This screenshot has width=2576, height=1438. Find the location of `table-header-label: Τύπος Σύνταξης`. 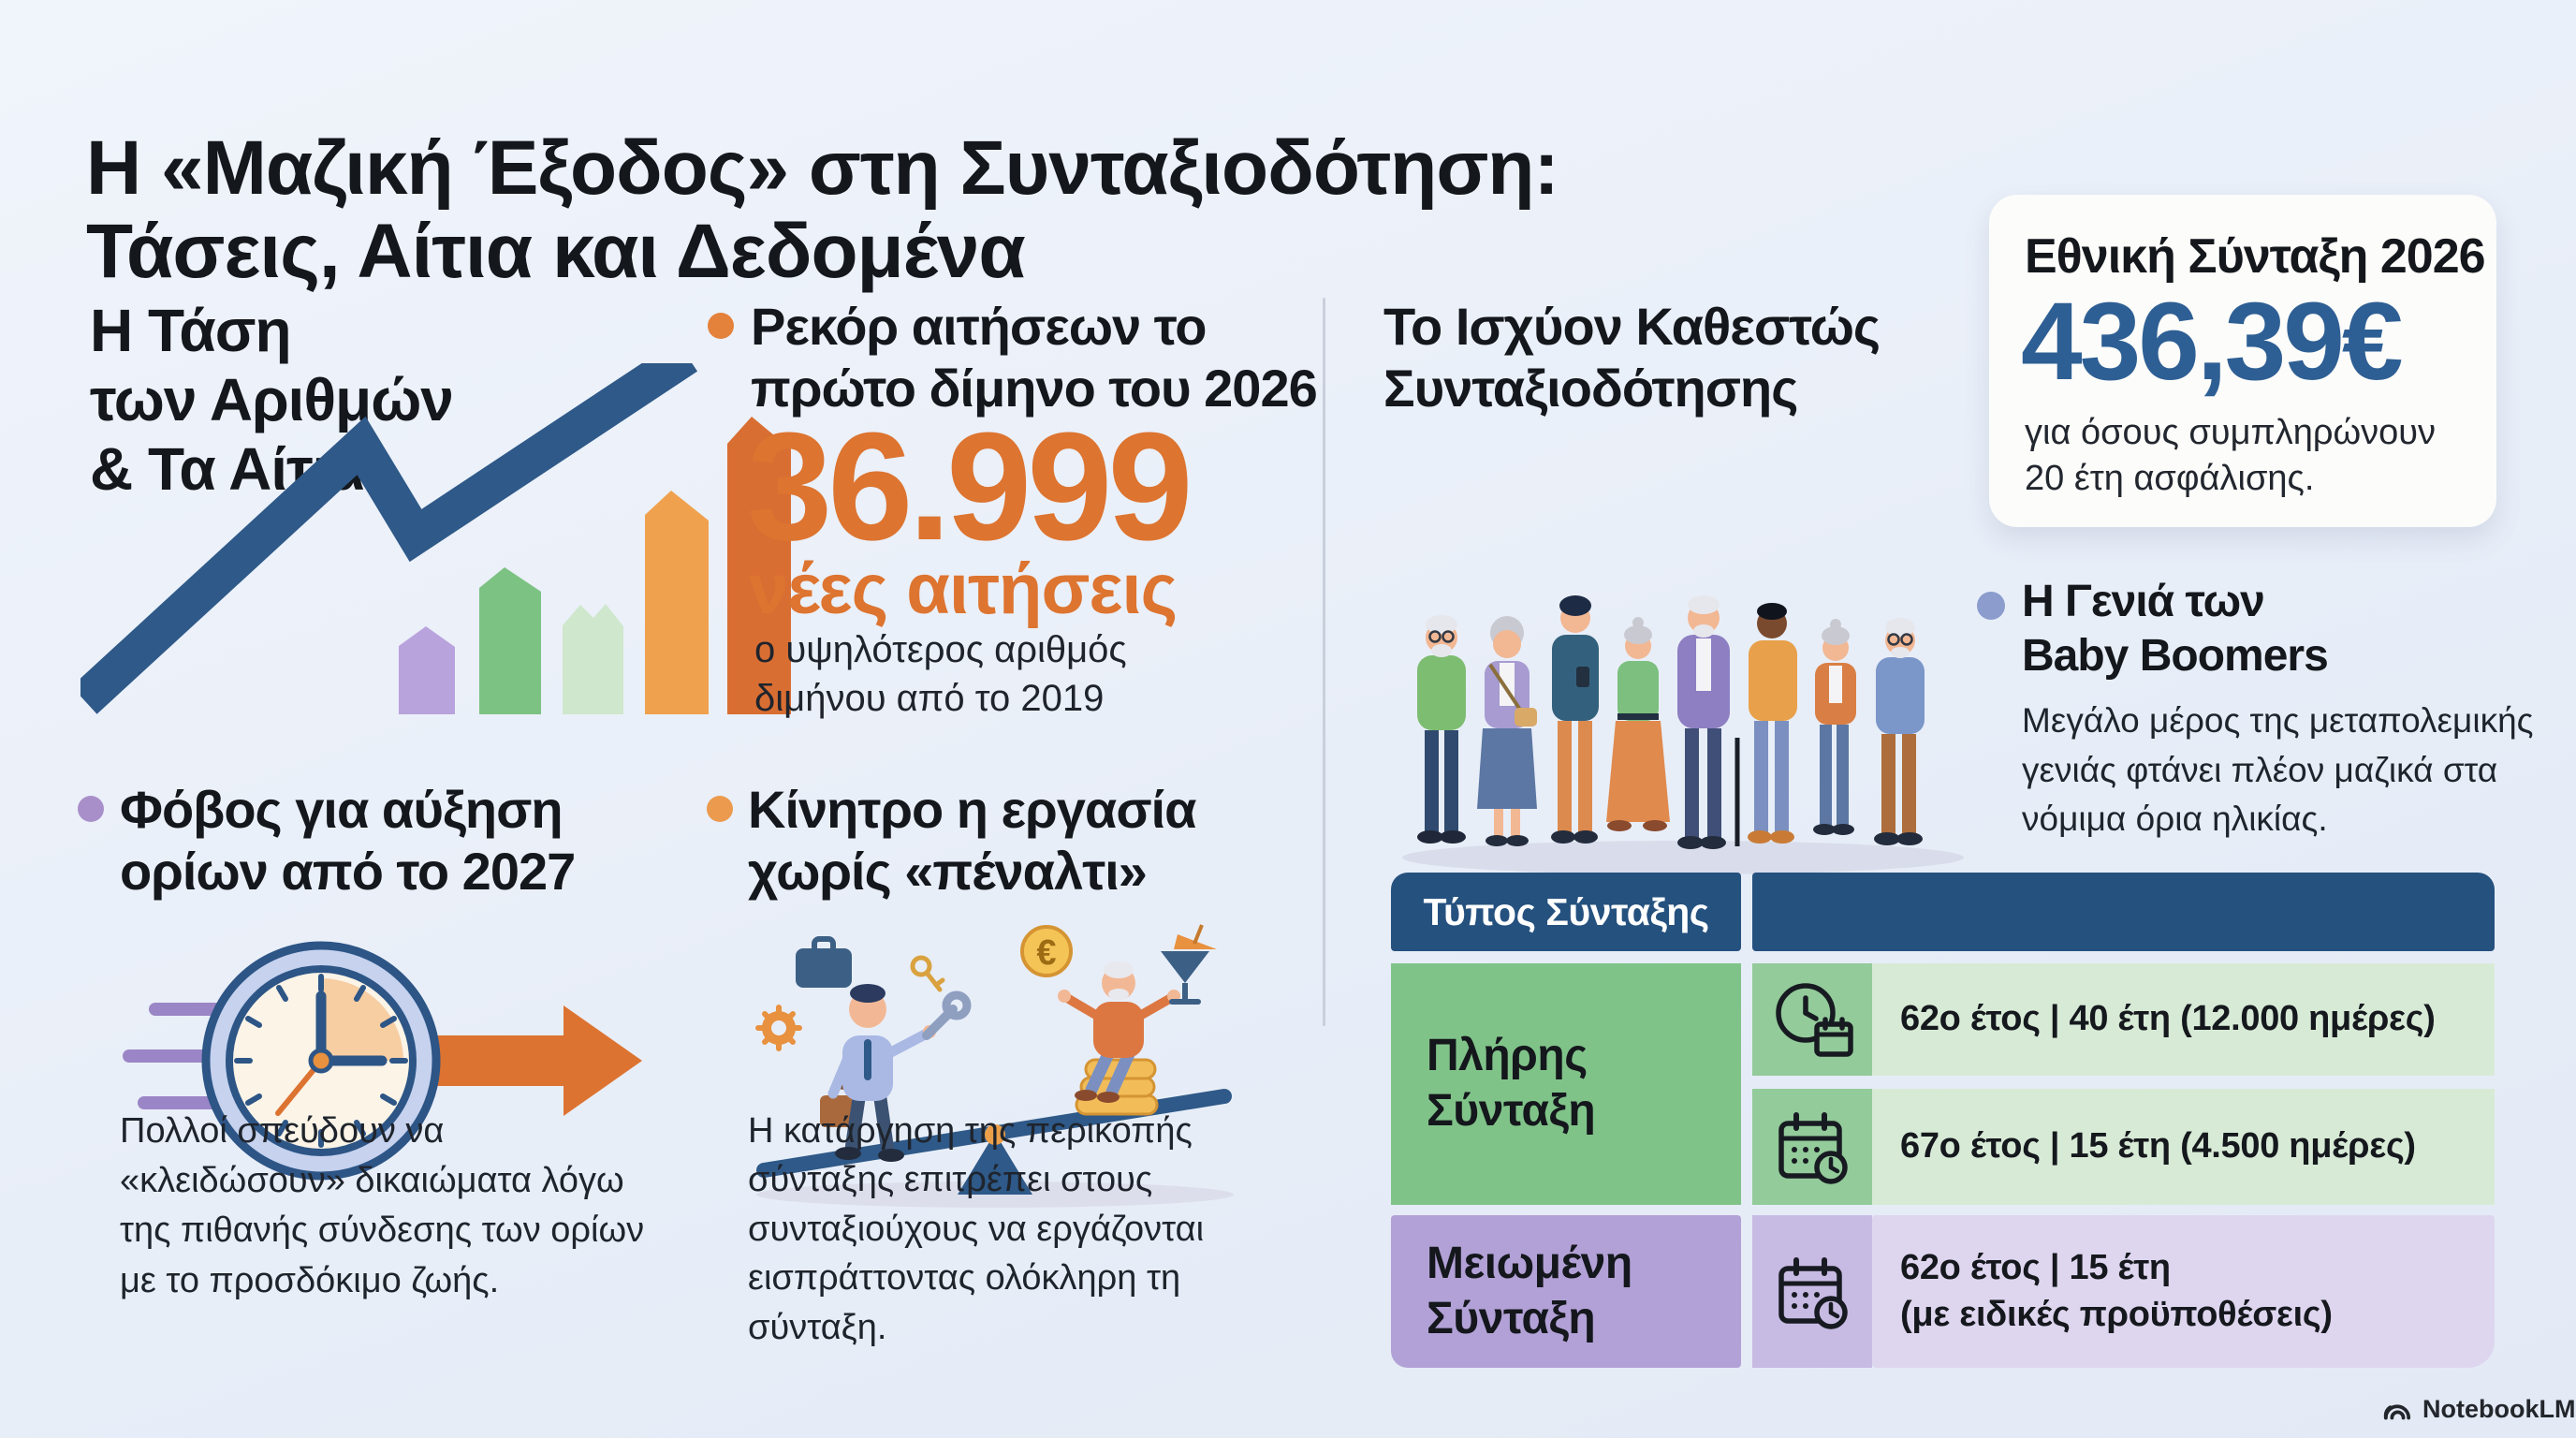

table-header-label: Τύπος Σύνταξης is located at coordinates (1566, 911).